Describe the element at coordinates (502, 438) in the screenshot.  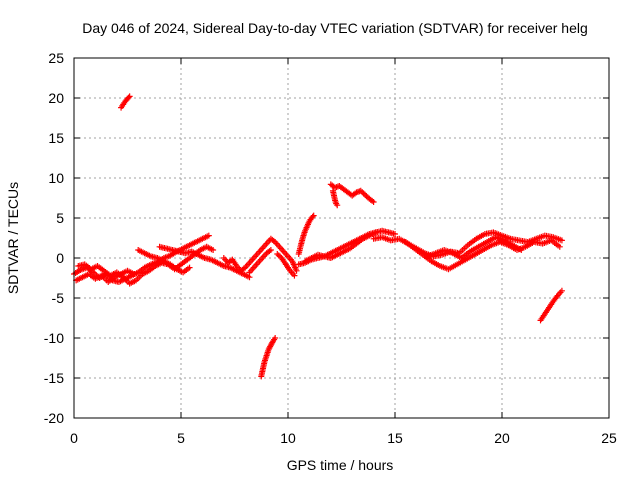
I see `x-tick-label: 20` at that location.